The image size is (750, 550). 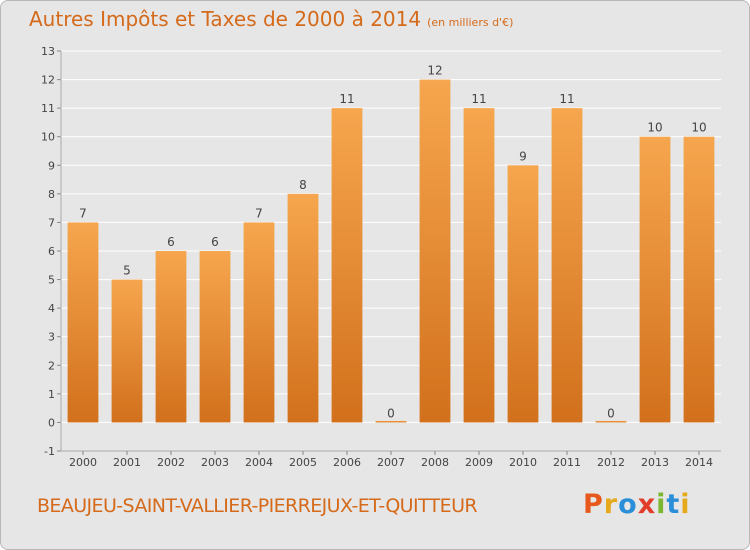 I want to click on y-tick-label: 1, so click(x=51, y=394).